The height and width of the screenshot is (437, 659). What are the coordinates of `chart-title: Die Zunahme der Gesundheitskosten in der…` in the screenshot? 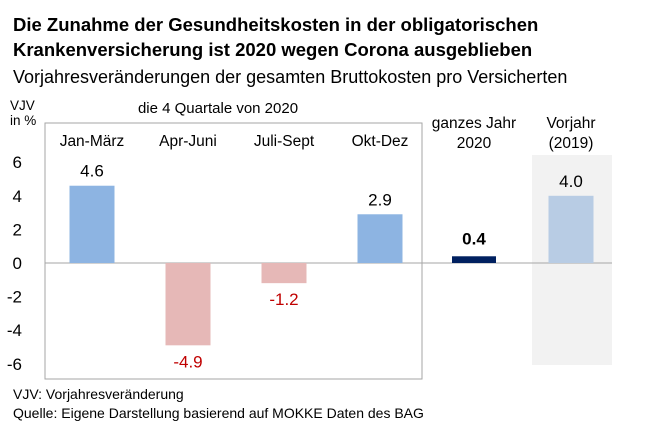 It's located at (333, 37).